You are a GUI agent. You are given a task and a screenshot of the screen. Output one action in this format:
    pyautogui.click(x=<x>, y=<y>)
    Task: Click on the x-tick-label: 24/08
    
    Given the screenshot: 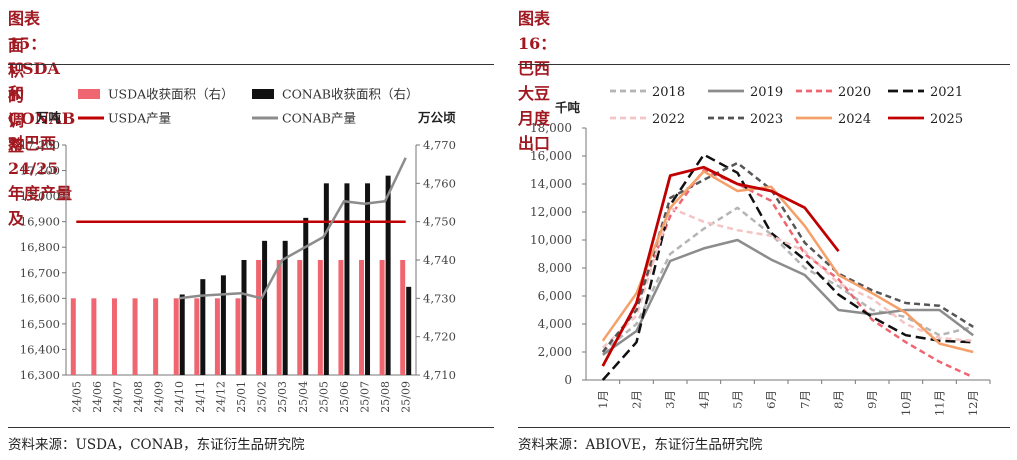 What is the action you would take?
    pyautogui.click(x=138, y=397)
    